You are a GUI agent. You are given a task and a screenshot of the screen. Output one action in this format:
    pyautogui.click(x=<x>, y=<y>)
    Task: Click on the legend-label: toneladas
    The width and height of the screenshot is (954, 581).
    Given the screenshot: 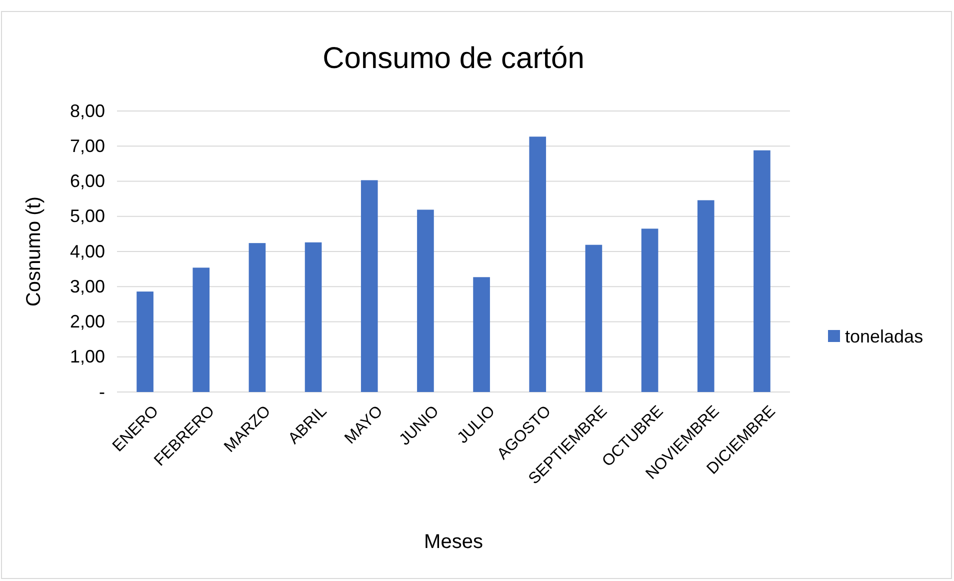 What is the action you would take?
    pyautogui.click(x=884, y=336)
    